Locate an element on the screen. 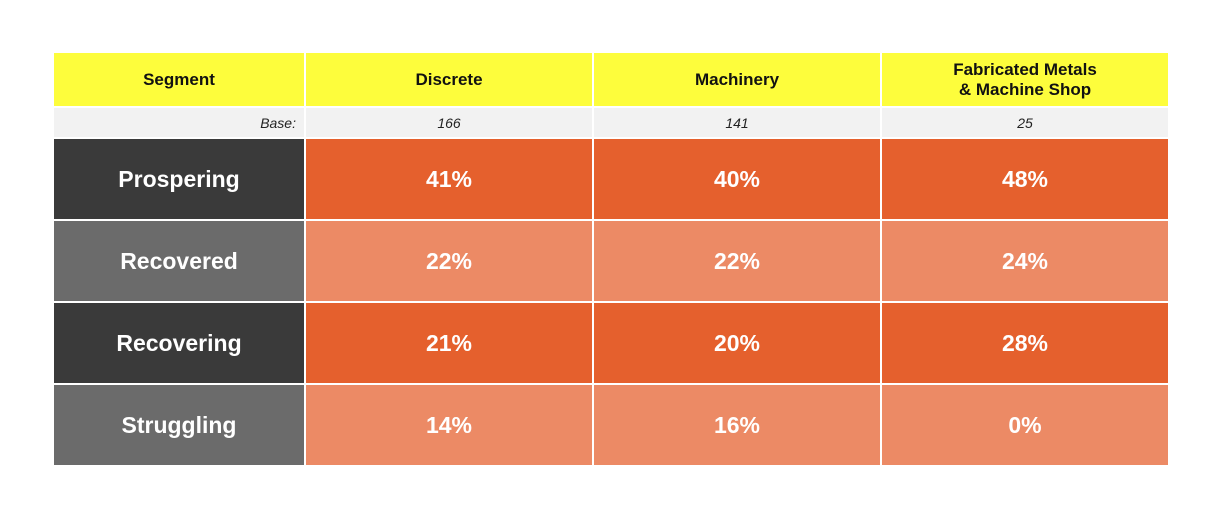 This screenshot has height=514, width=1223. segment-prospering: Prospering is located at coordinates (179, 179).